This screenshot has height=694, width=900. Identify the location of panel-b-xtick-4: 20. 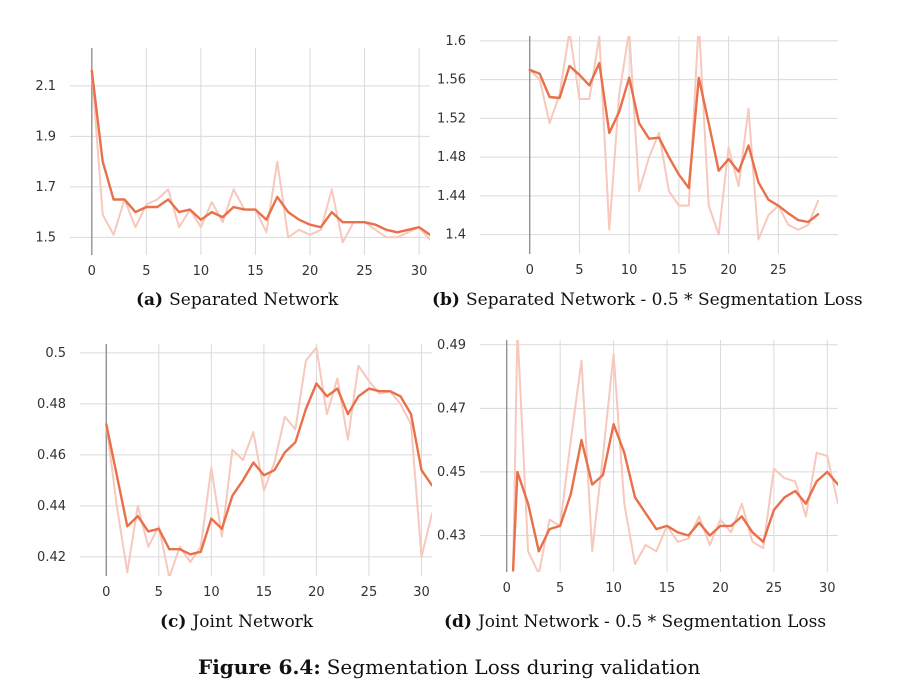
(728, 270).